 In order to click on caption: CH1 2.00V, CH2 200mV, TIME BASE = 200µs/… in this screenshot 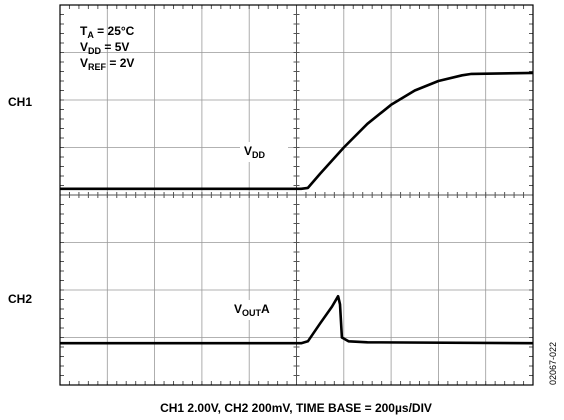, I will do `click(296, 408)`.